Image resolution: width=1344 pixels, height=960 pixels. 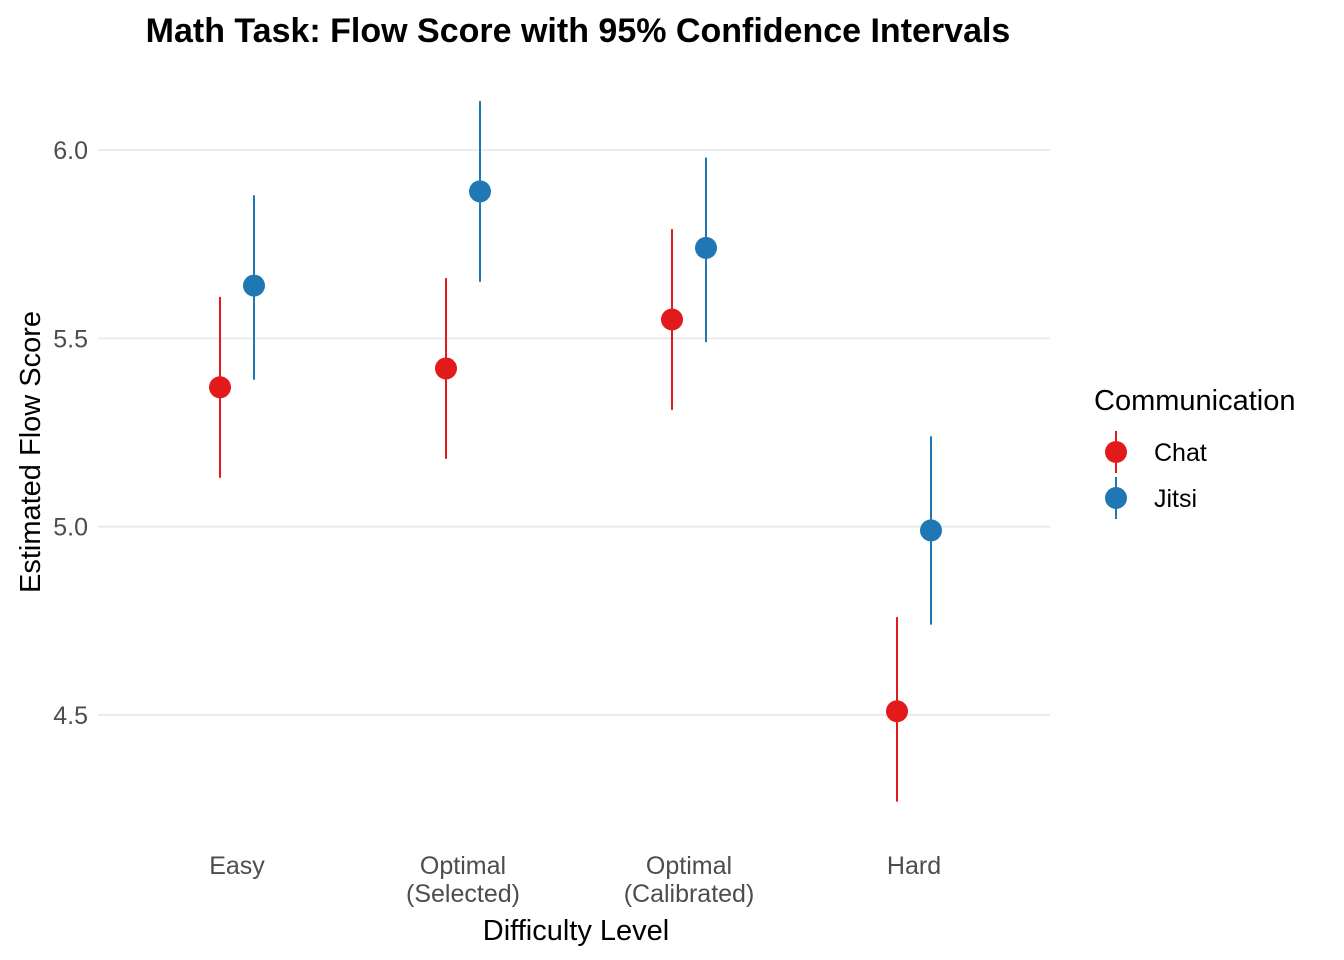 I want to click on legend-label: Chat, so click(x=1180, y=453).